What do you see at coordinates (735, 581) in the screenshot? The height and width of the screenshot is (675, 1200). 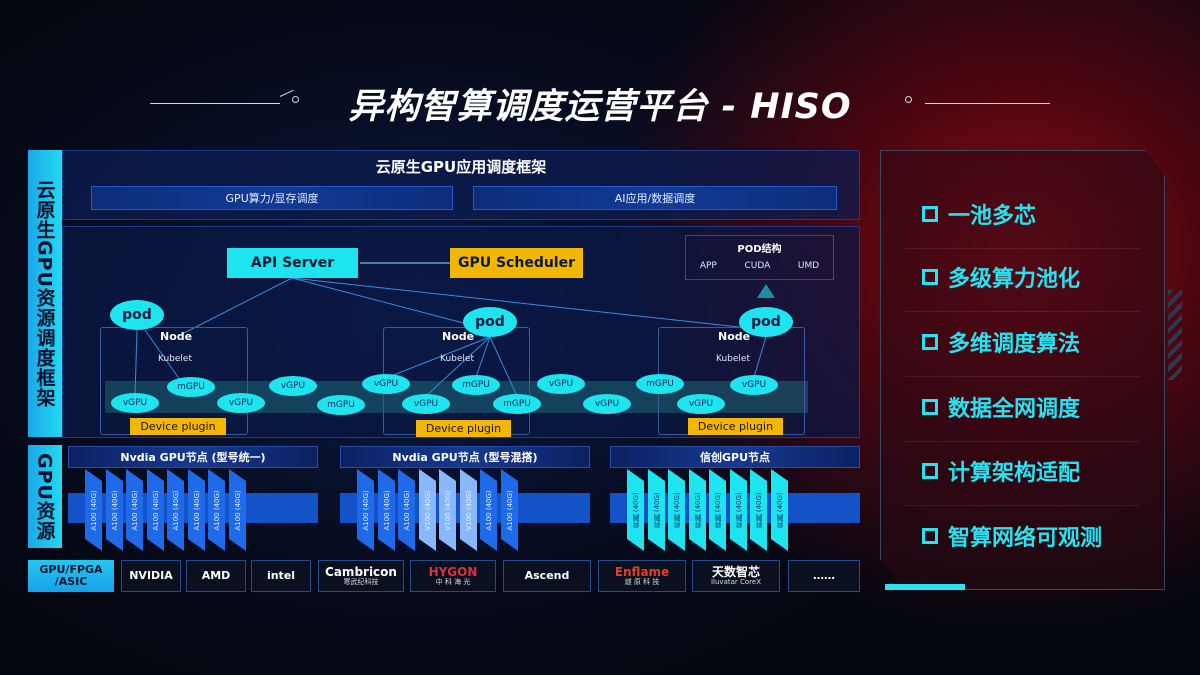 I see `vendor-subname: Iluvatar CoreX` at bounding box center [735, 581].